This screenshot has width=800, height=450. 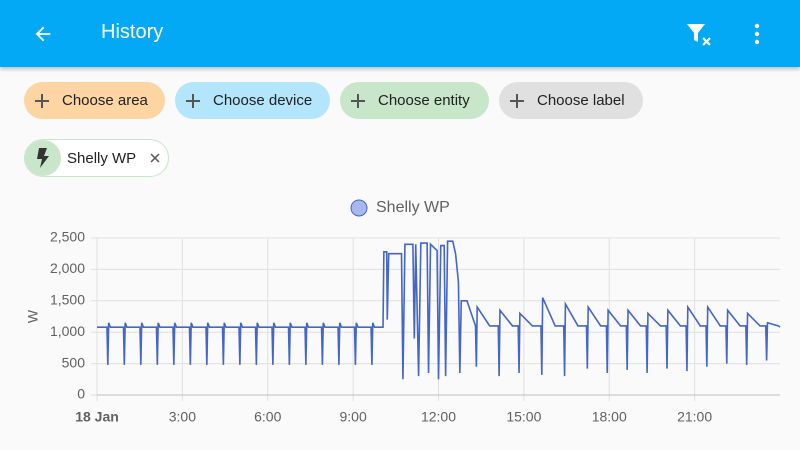 I want to click on legend-swatch, so click(x=359, y=208).